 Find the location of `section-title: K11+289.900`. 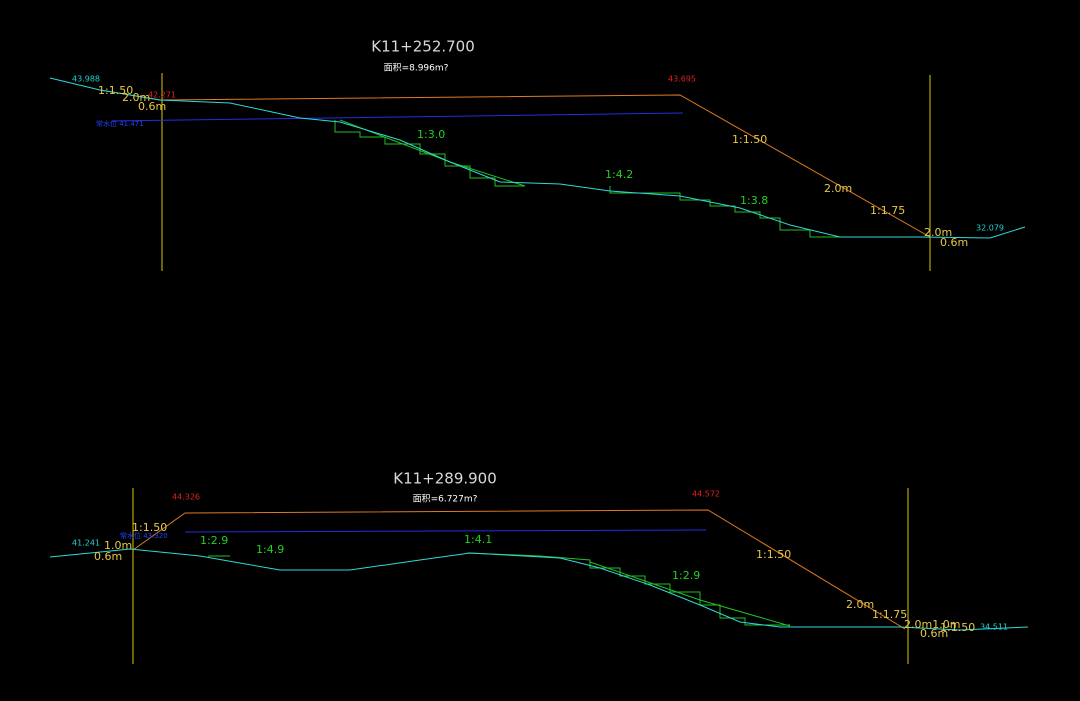

section-title: K11+289.900 is located at coordinates (445, 479).